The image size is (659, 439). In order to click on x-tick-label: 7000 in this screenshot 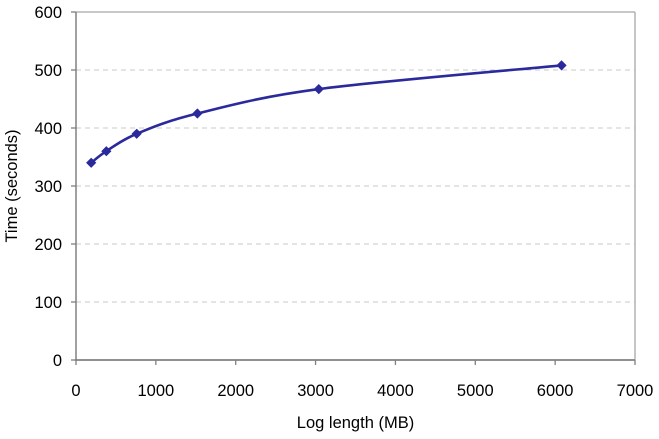, I will do `click(635, 391)`.